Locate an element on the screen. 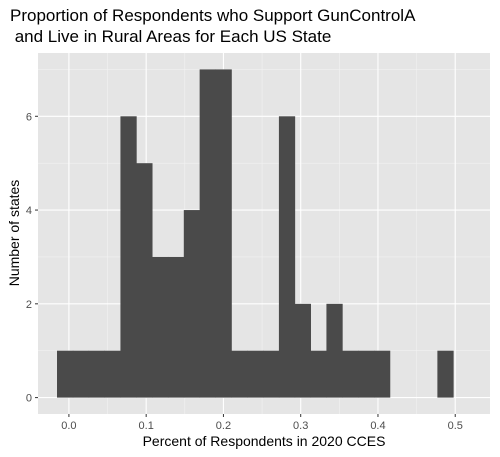 Image resolution: width=500 pixels, height=457 pixels. x-tick-label: 0.0 is located at coordinates (68, 426).